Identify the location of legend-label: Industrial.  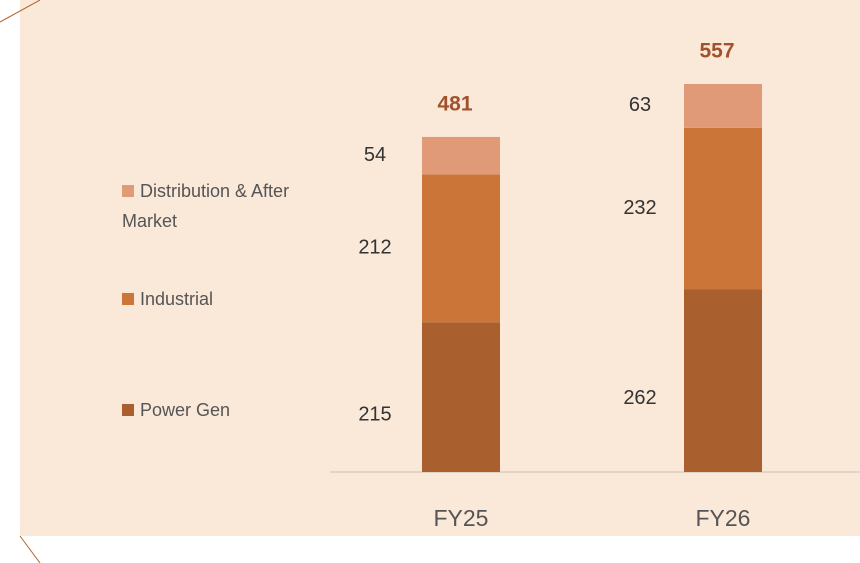
(177, 299).